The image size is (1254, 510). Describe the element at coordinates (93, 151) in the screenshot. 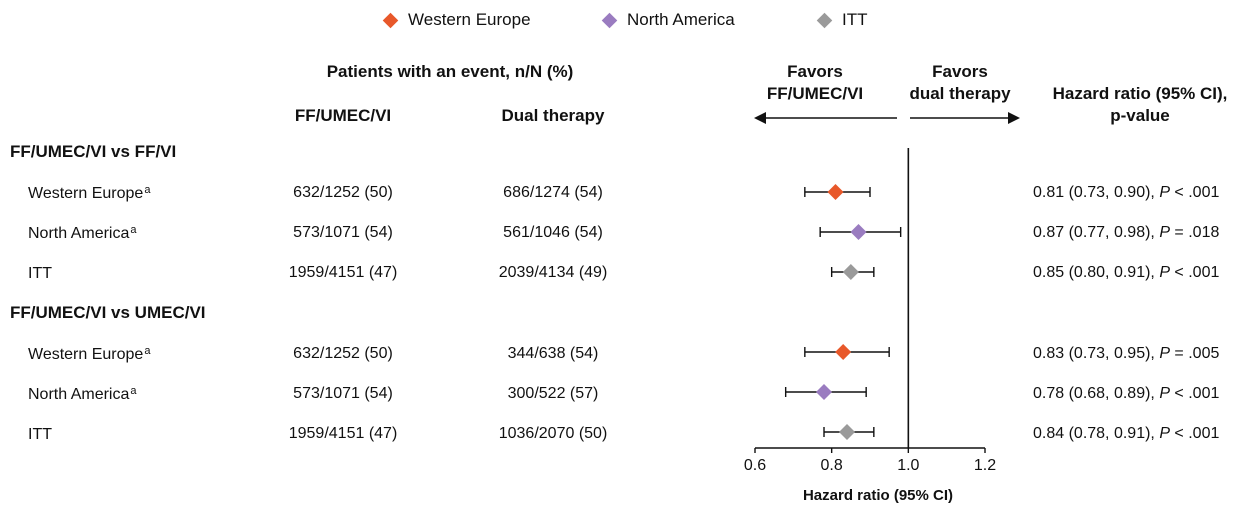

I see `group-title-1: FF/UMEC/VI vs FF/VI` at that location.